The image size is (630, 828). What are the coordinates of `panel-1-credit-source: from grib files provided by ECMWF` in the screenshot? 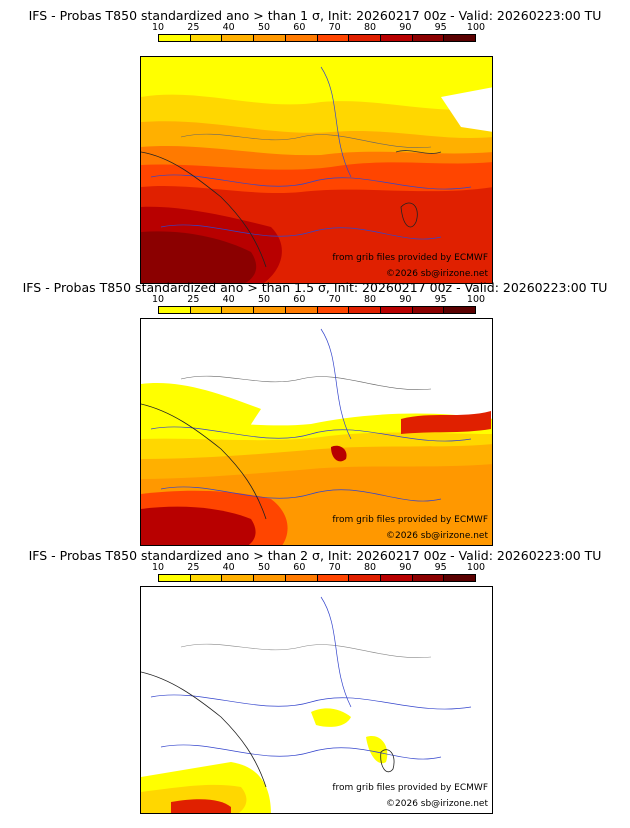 It's located at (410, 258).